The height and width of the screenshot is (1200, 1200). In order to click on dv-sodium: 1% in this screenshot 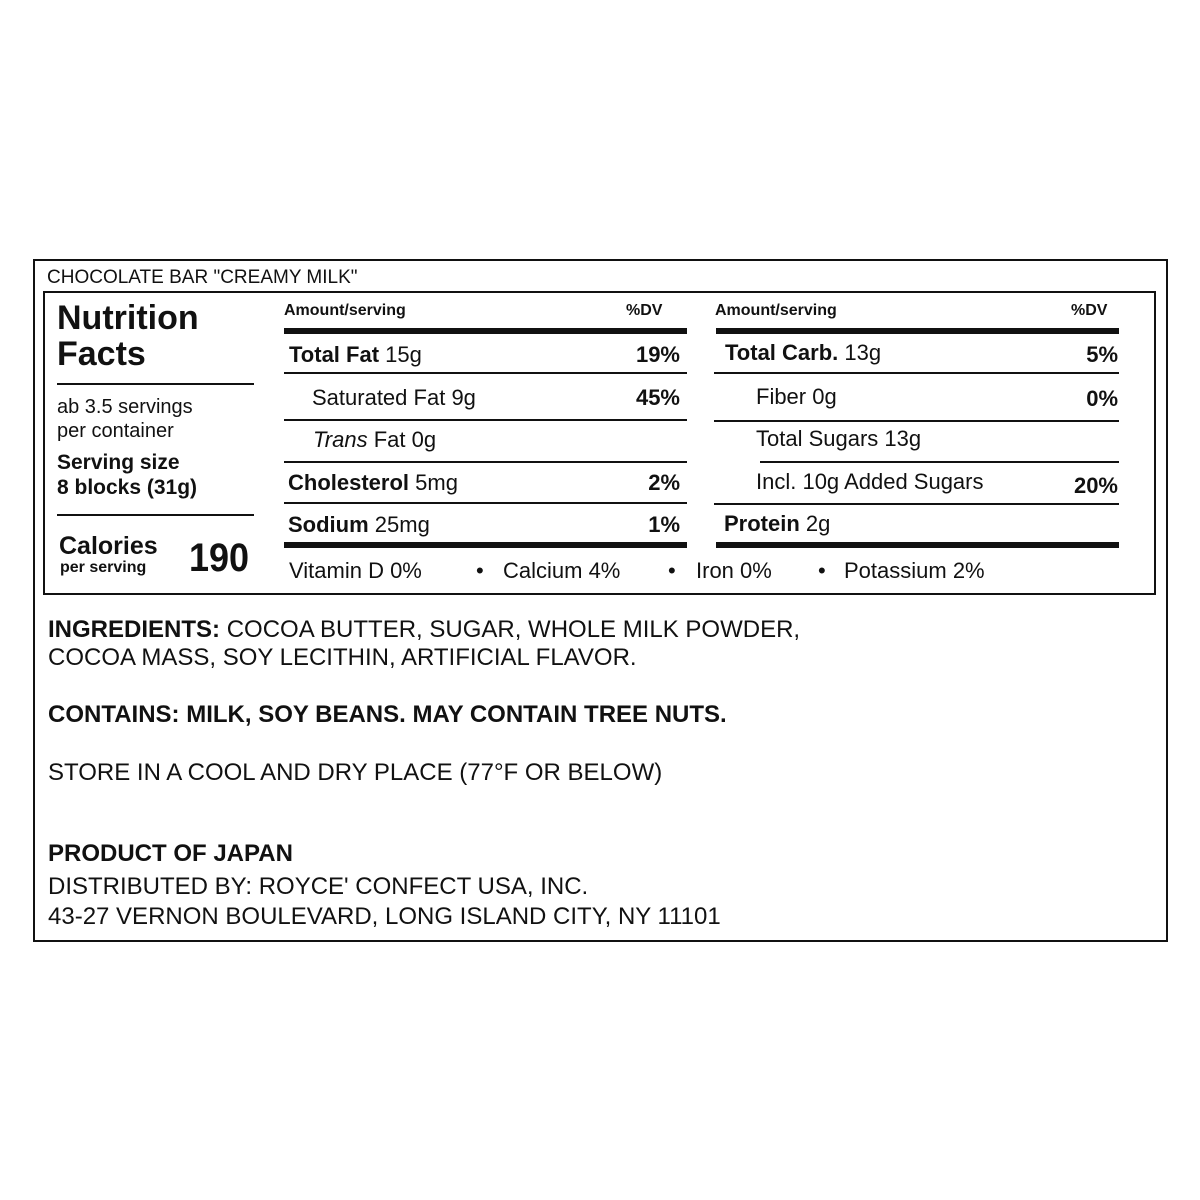, I will do `click(664, 524)`.